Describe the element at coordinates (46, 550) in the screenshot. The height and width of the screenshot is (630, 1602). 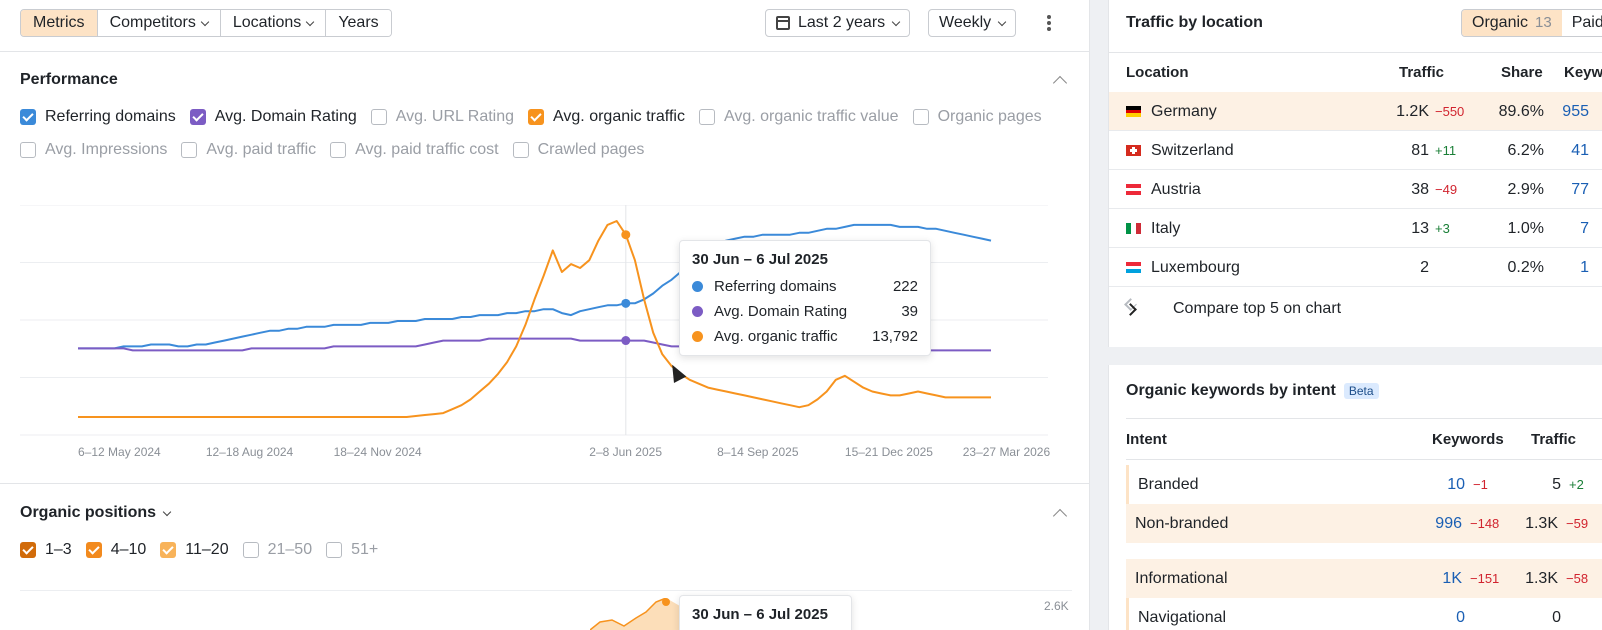
I see `position-filter-checkbox: 1–3` at that location.